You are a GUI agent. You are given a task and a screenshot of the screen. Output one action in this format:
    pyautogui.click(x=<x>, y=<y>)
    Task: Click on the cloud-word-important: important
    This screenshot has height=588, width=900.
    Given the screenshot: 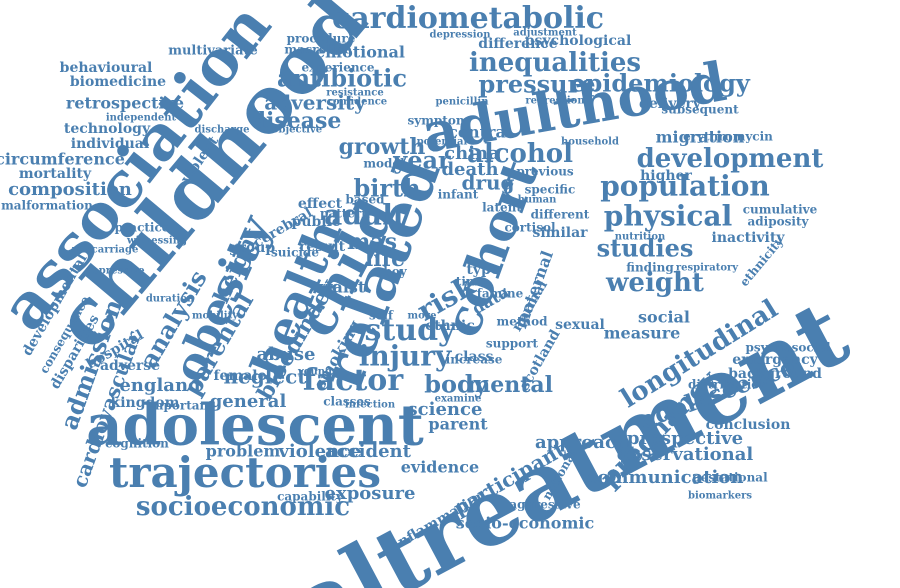 What is the action you would take?
    pyautogui.click(x=180, y=406)
    